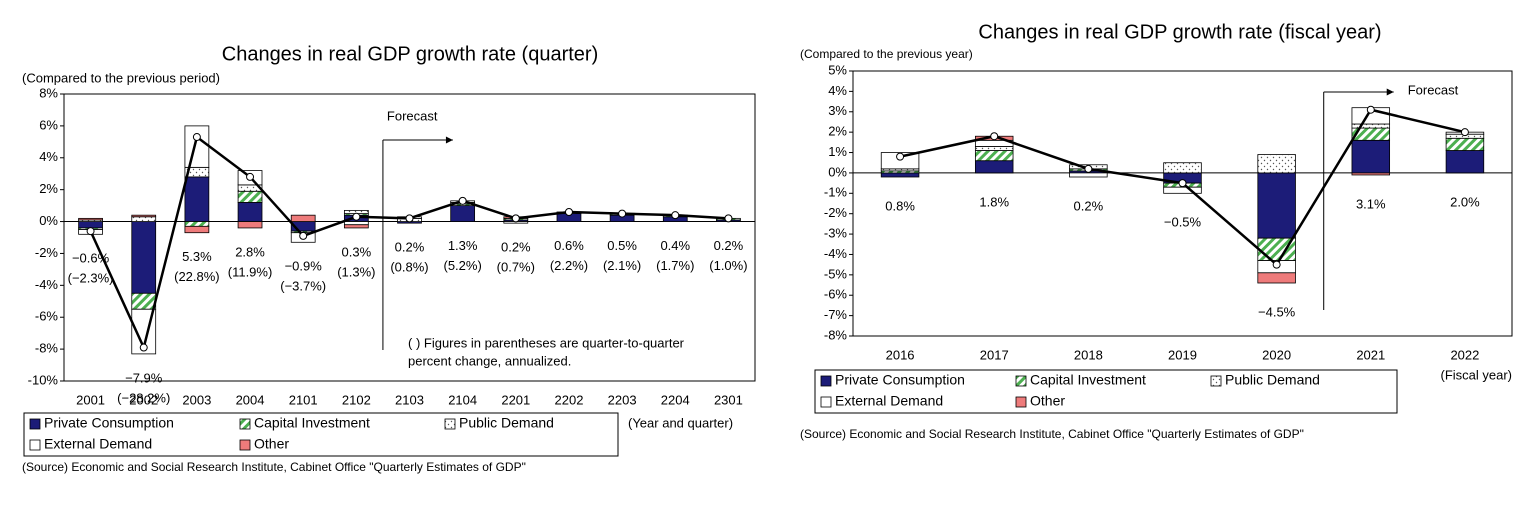 The width and height of the screenshot is (1539, 516). I want to click on annualized-label: (−2.3%), so click(91, 278).